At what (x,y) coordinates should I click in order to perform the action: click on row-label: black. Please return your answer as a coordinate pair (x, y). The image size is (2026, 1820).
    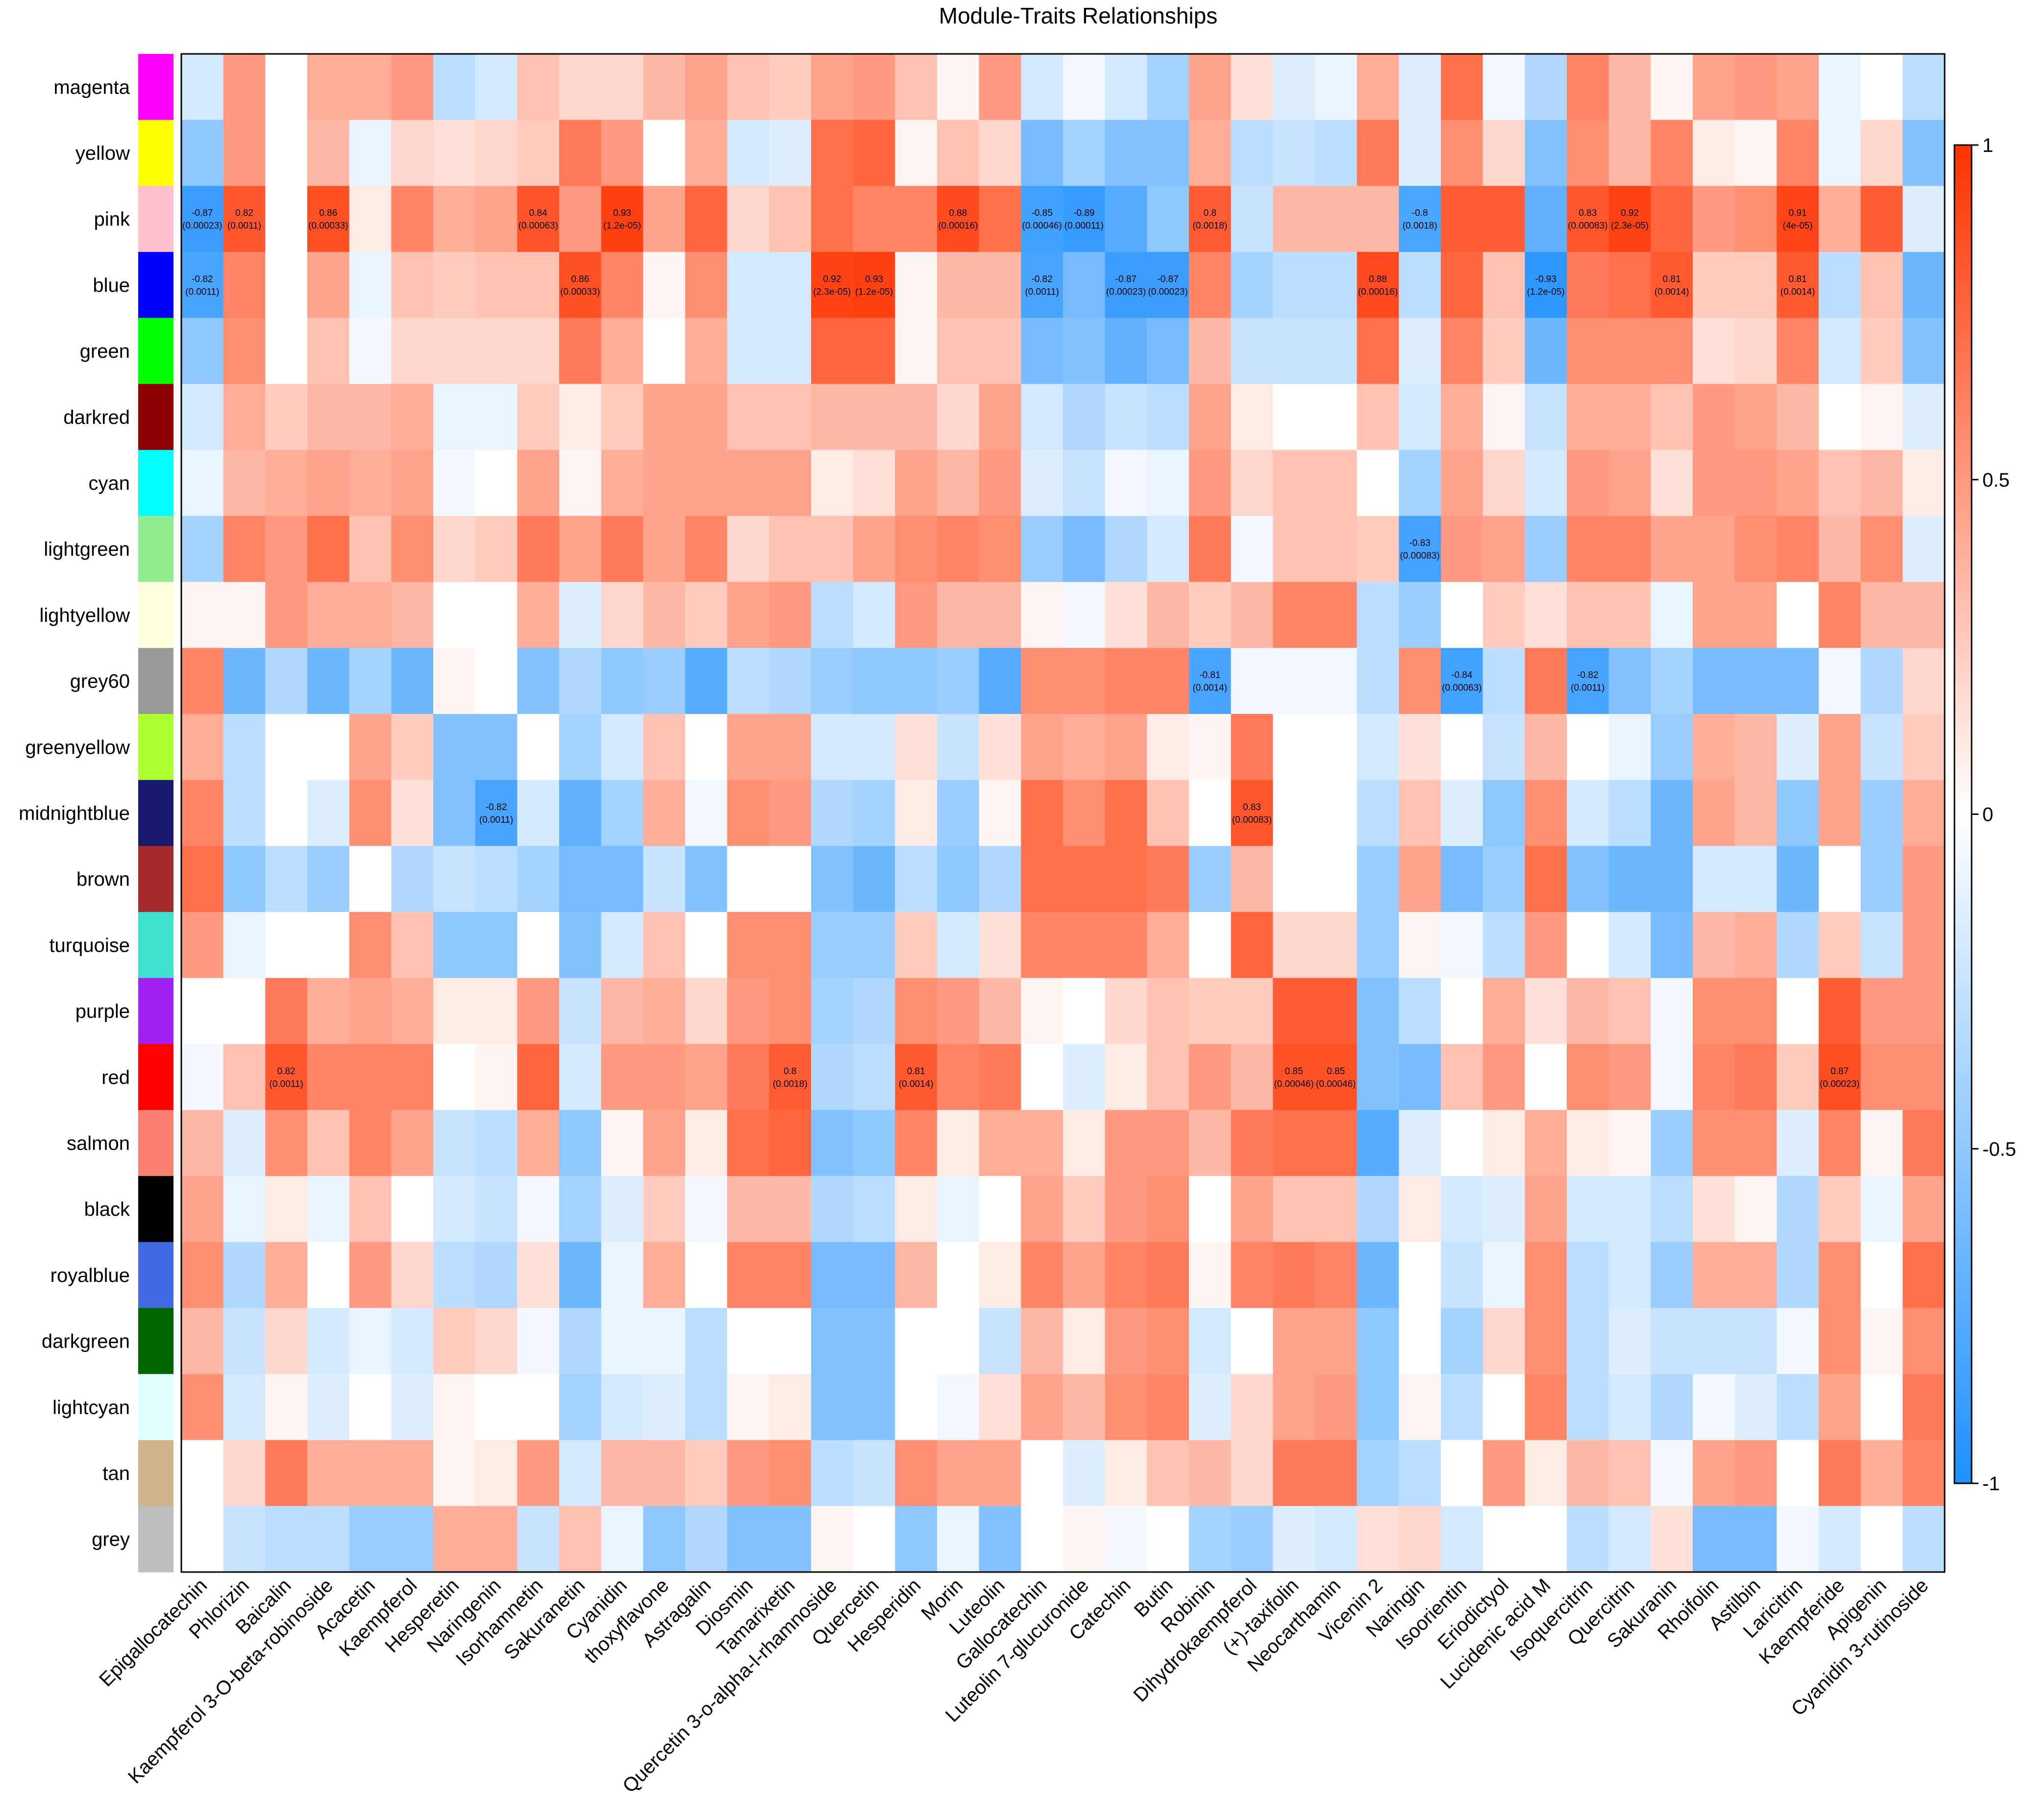
    Looking at the image, I should click on (107, 1209).